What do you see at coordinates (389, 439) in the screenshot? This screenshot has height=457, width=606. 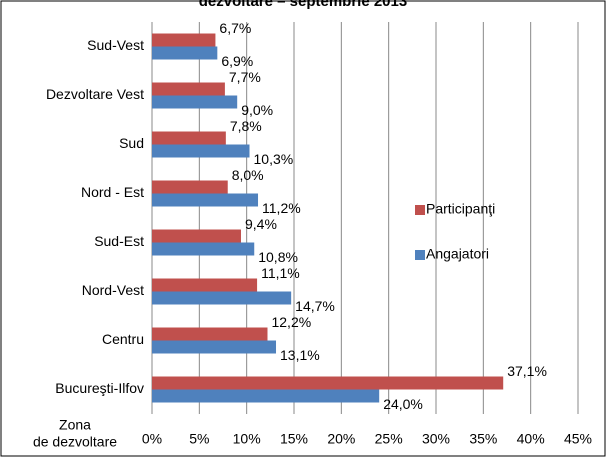 I see `x-tick-label: 25%` at bounding box center [389, 439].